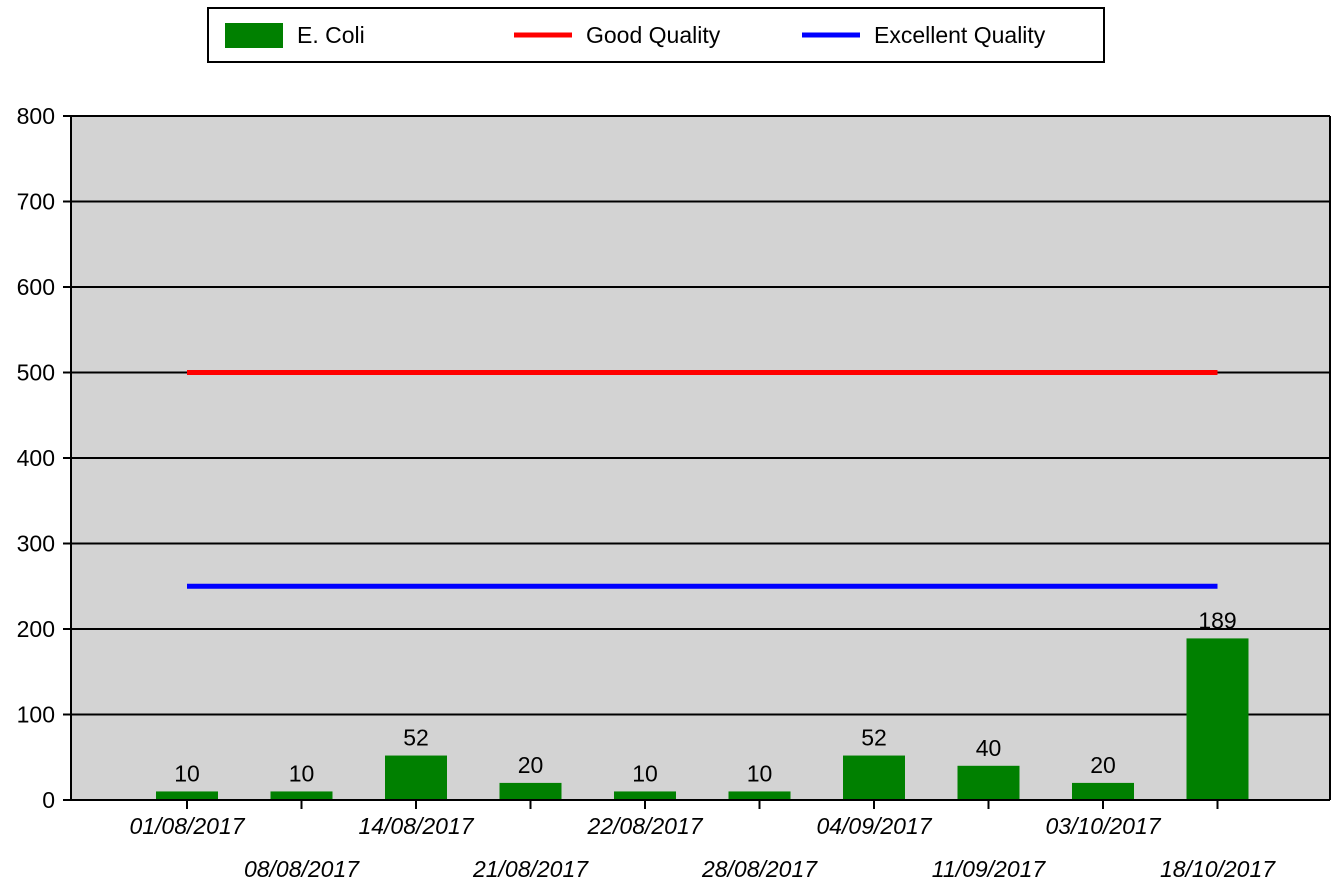 This screenshot has height=885, width=1333. I want to click on y-tick-label: 500, so click(36, 373).